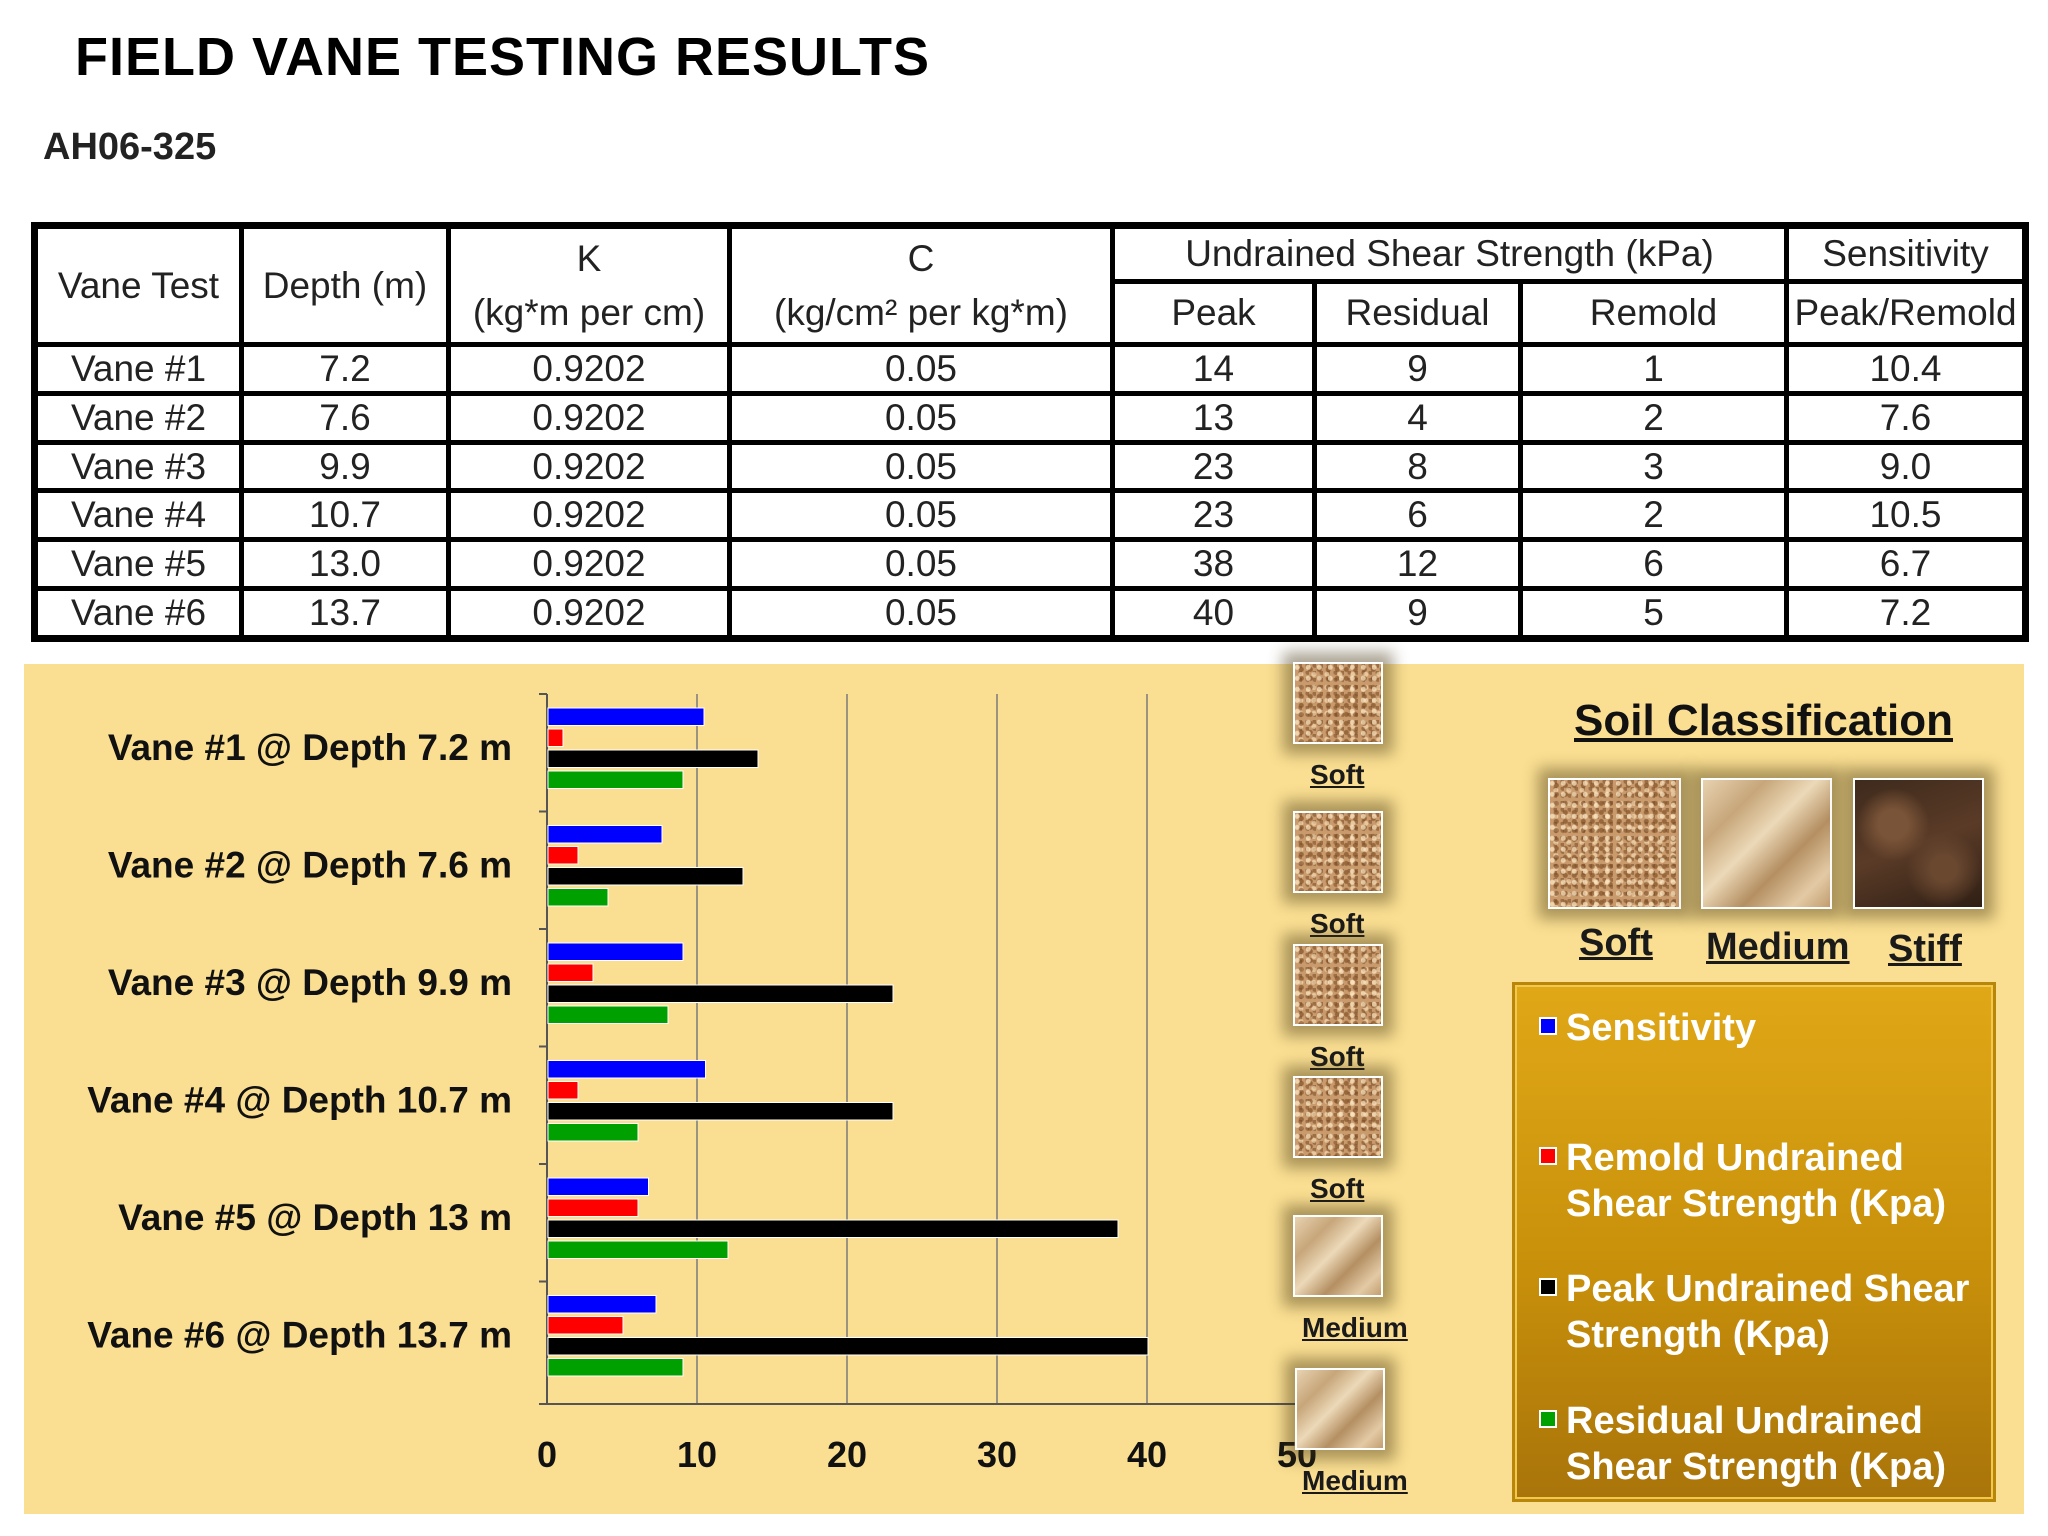 This screenshot has height=1536, width=2048. What do you see at coordinates (1754, 1312) in the screenshot?
I see `legend-item-peak: Peak Undrained Shear Strength (Kpa)` at bounding box center [1754, 1312].